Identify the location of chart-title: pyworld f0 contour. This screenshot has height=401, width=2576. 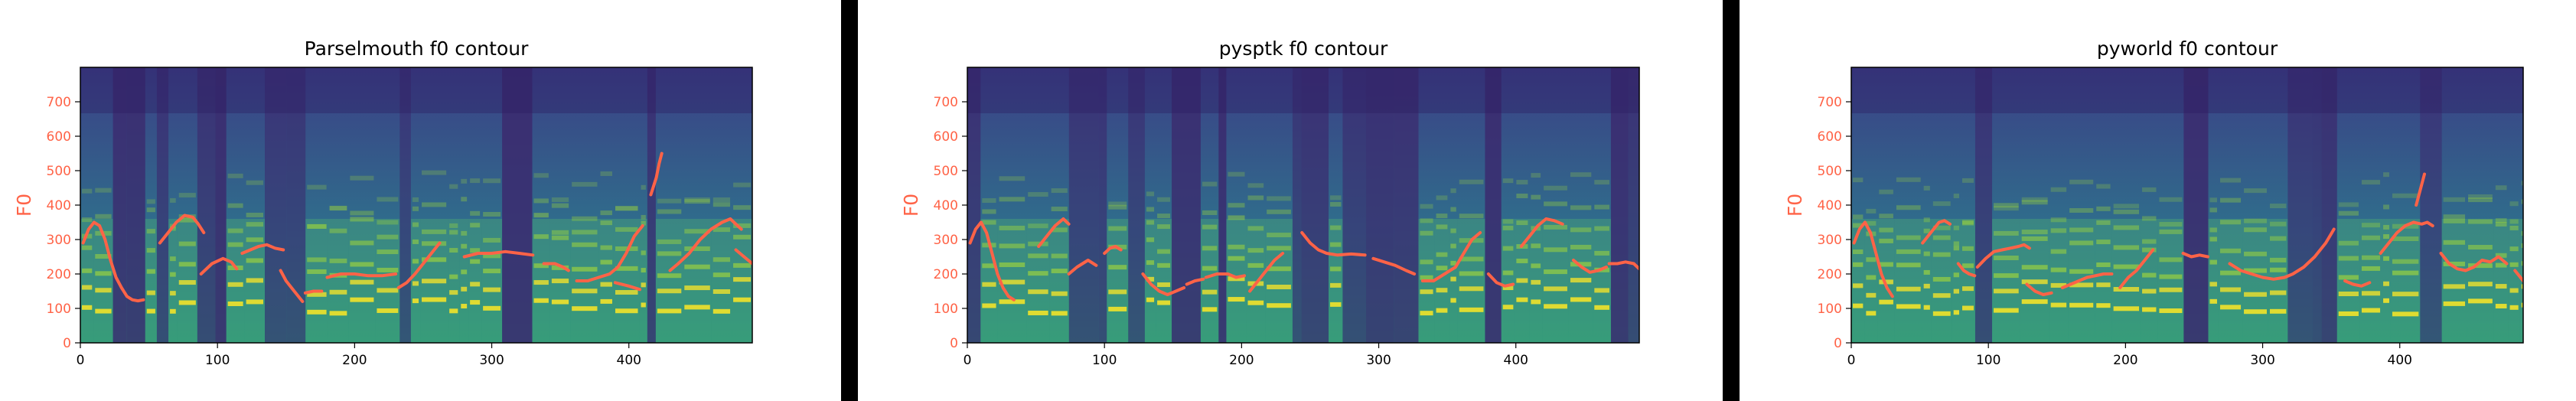
(2187, 49).